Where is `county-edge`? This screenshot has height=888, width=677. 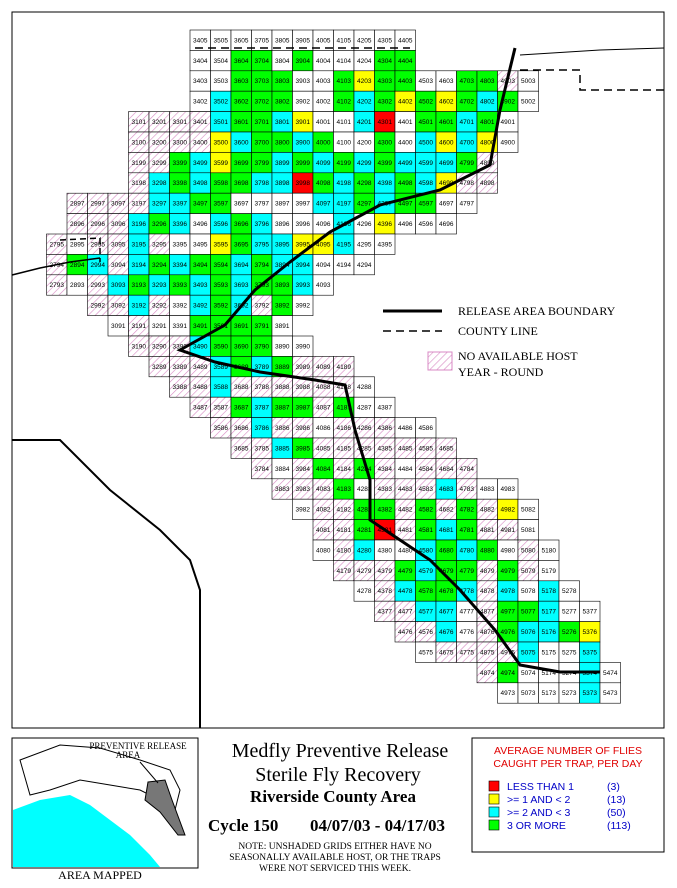
county-edge is located at coordinates (56, 266).